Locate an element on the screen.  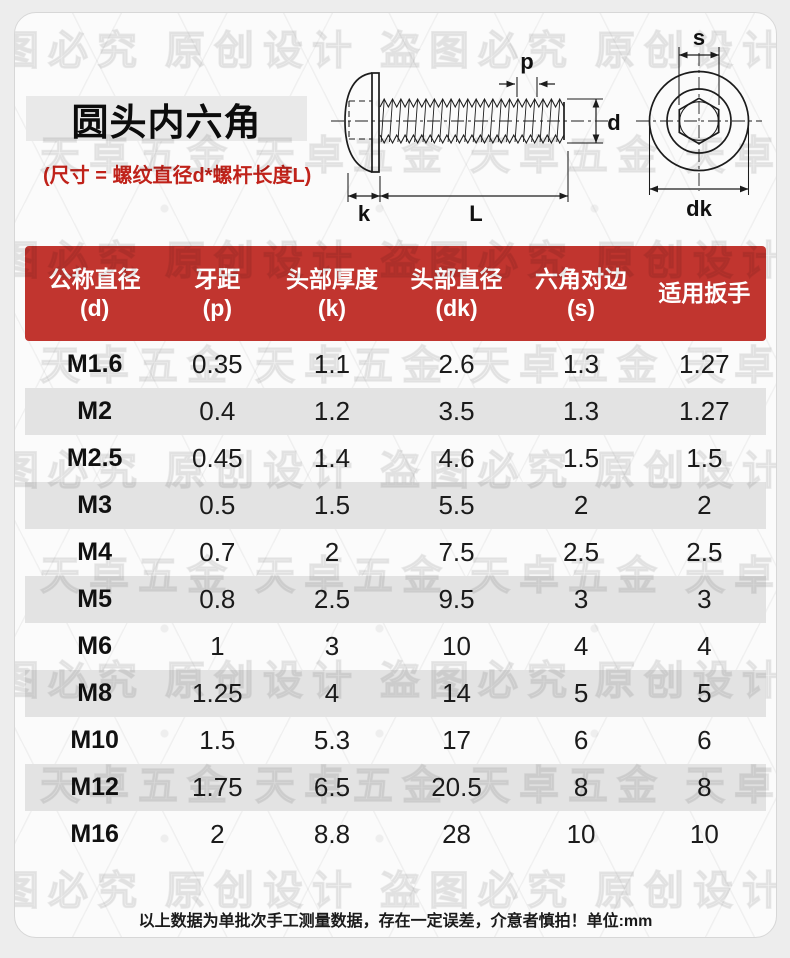
product-title-bar: 圆头内六角 is located at coordinates (166, 119).